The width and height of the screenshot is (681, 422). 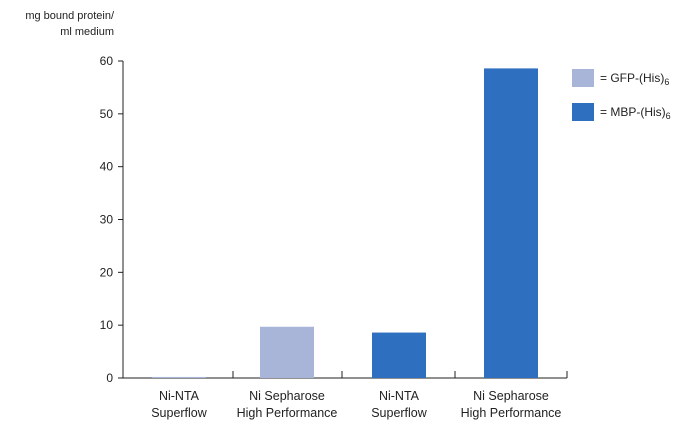 I want to click on y-tick-label: 60, so click(x=107, y=61).